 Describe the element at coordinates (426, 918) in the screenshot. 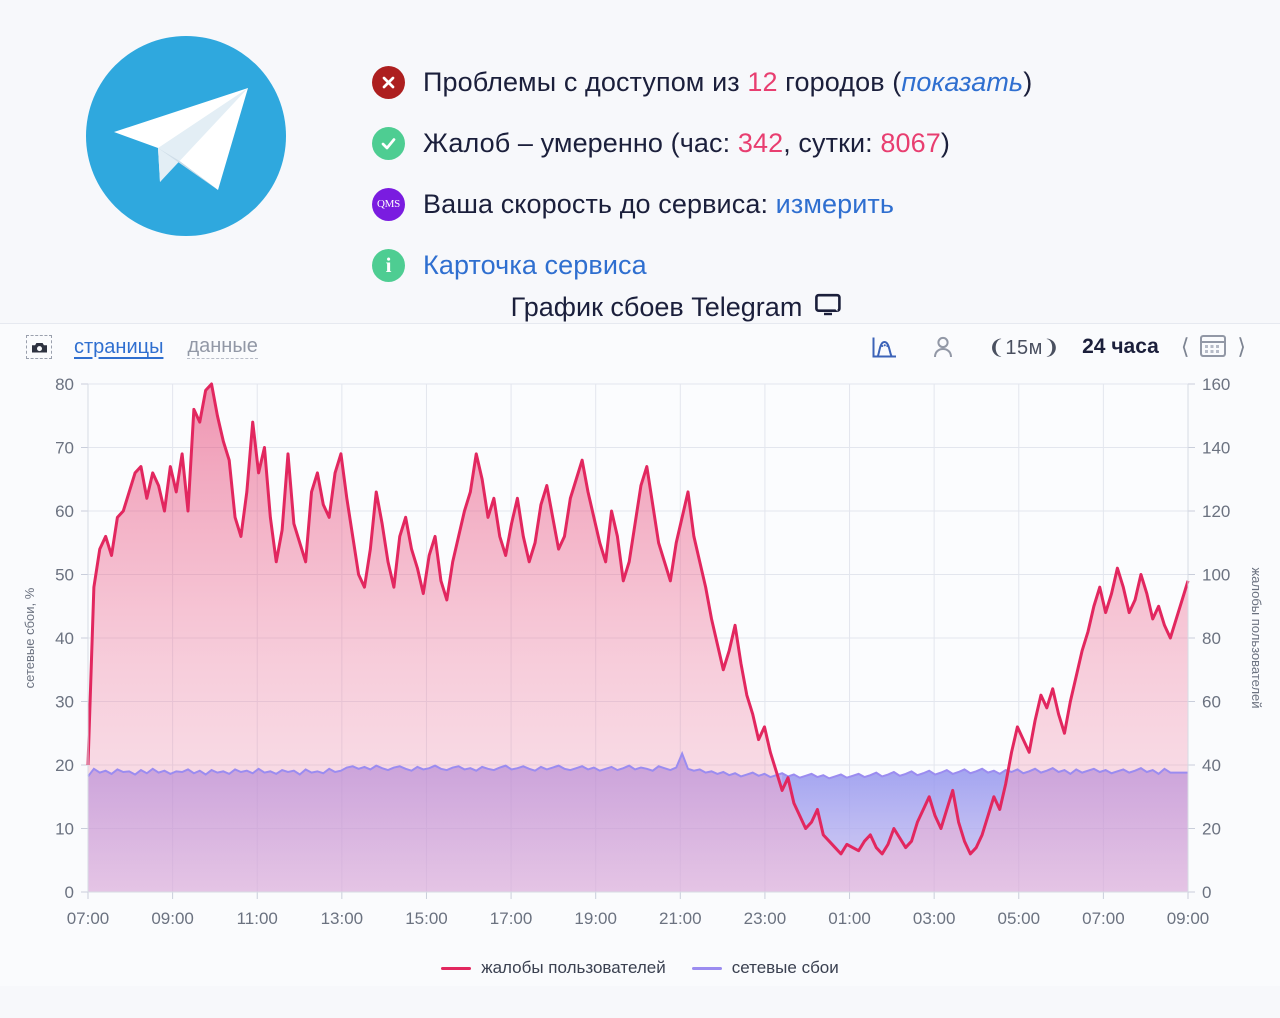

I see `svg-text: 15:00` at that location.